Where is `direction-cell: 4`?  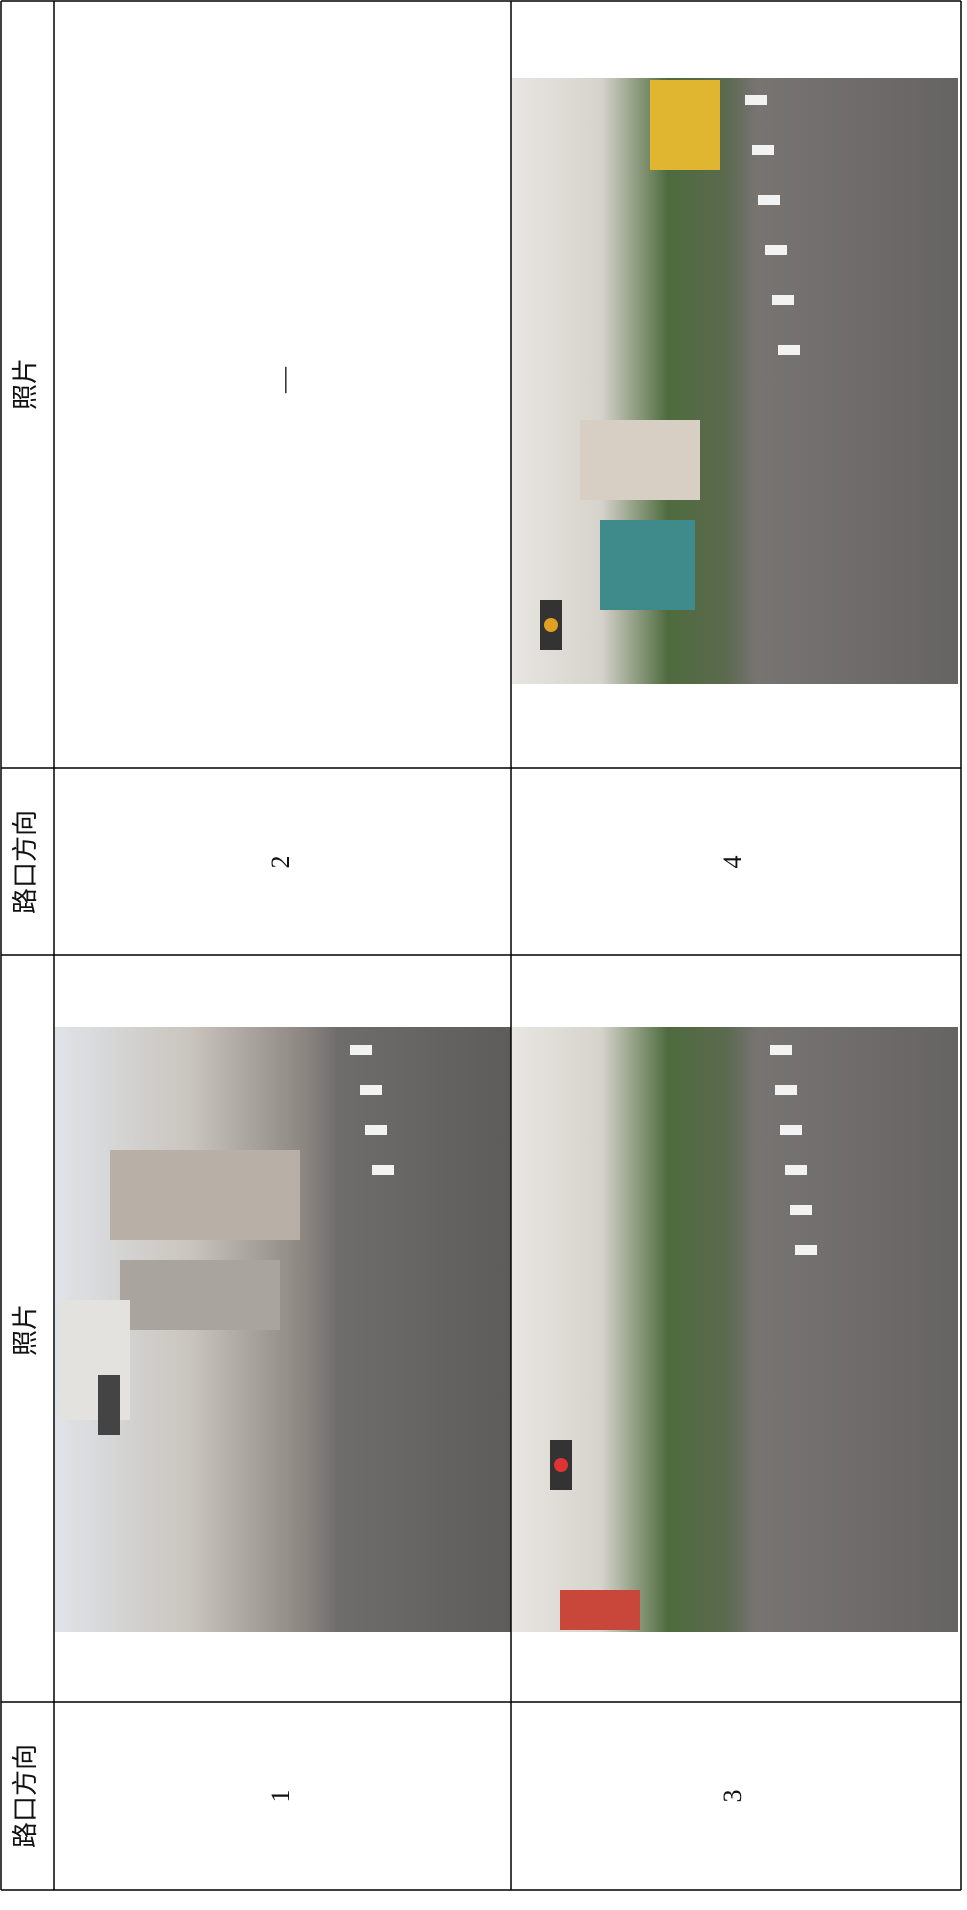
direction-cell: 4 is located at coordinates (732, 862).